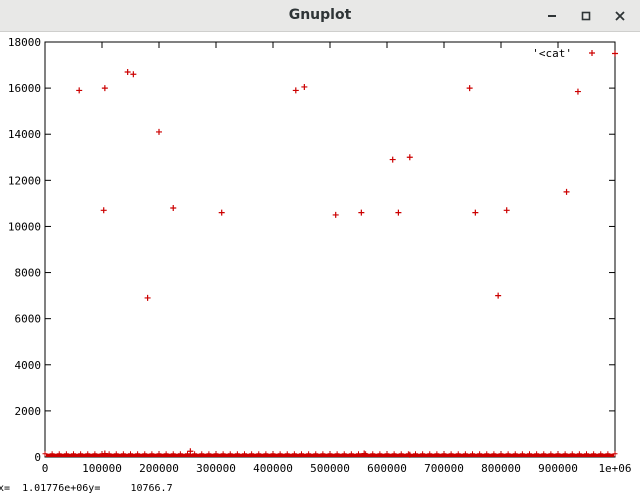 This screenshot has height=496, width=640. What do you see at coordinates (102, 468) in the screenshot?
I see `x-tick-label: 100000` at bounding box center [102, 468].